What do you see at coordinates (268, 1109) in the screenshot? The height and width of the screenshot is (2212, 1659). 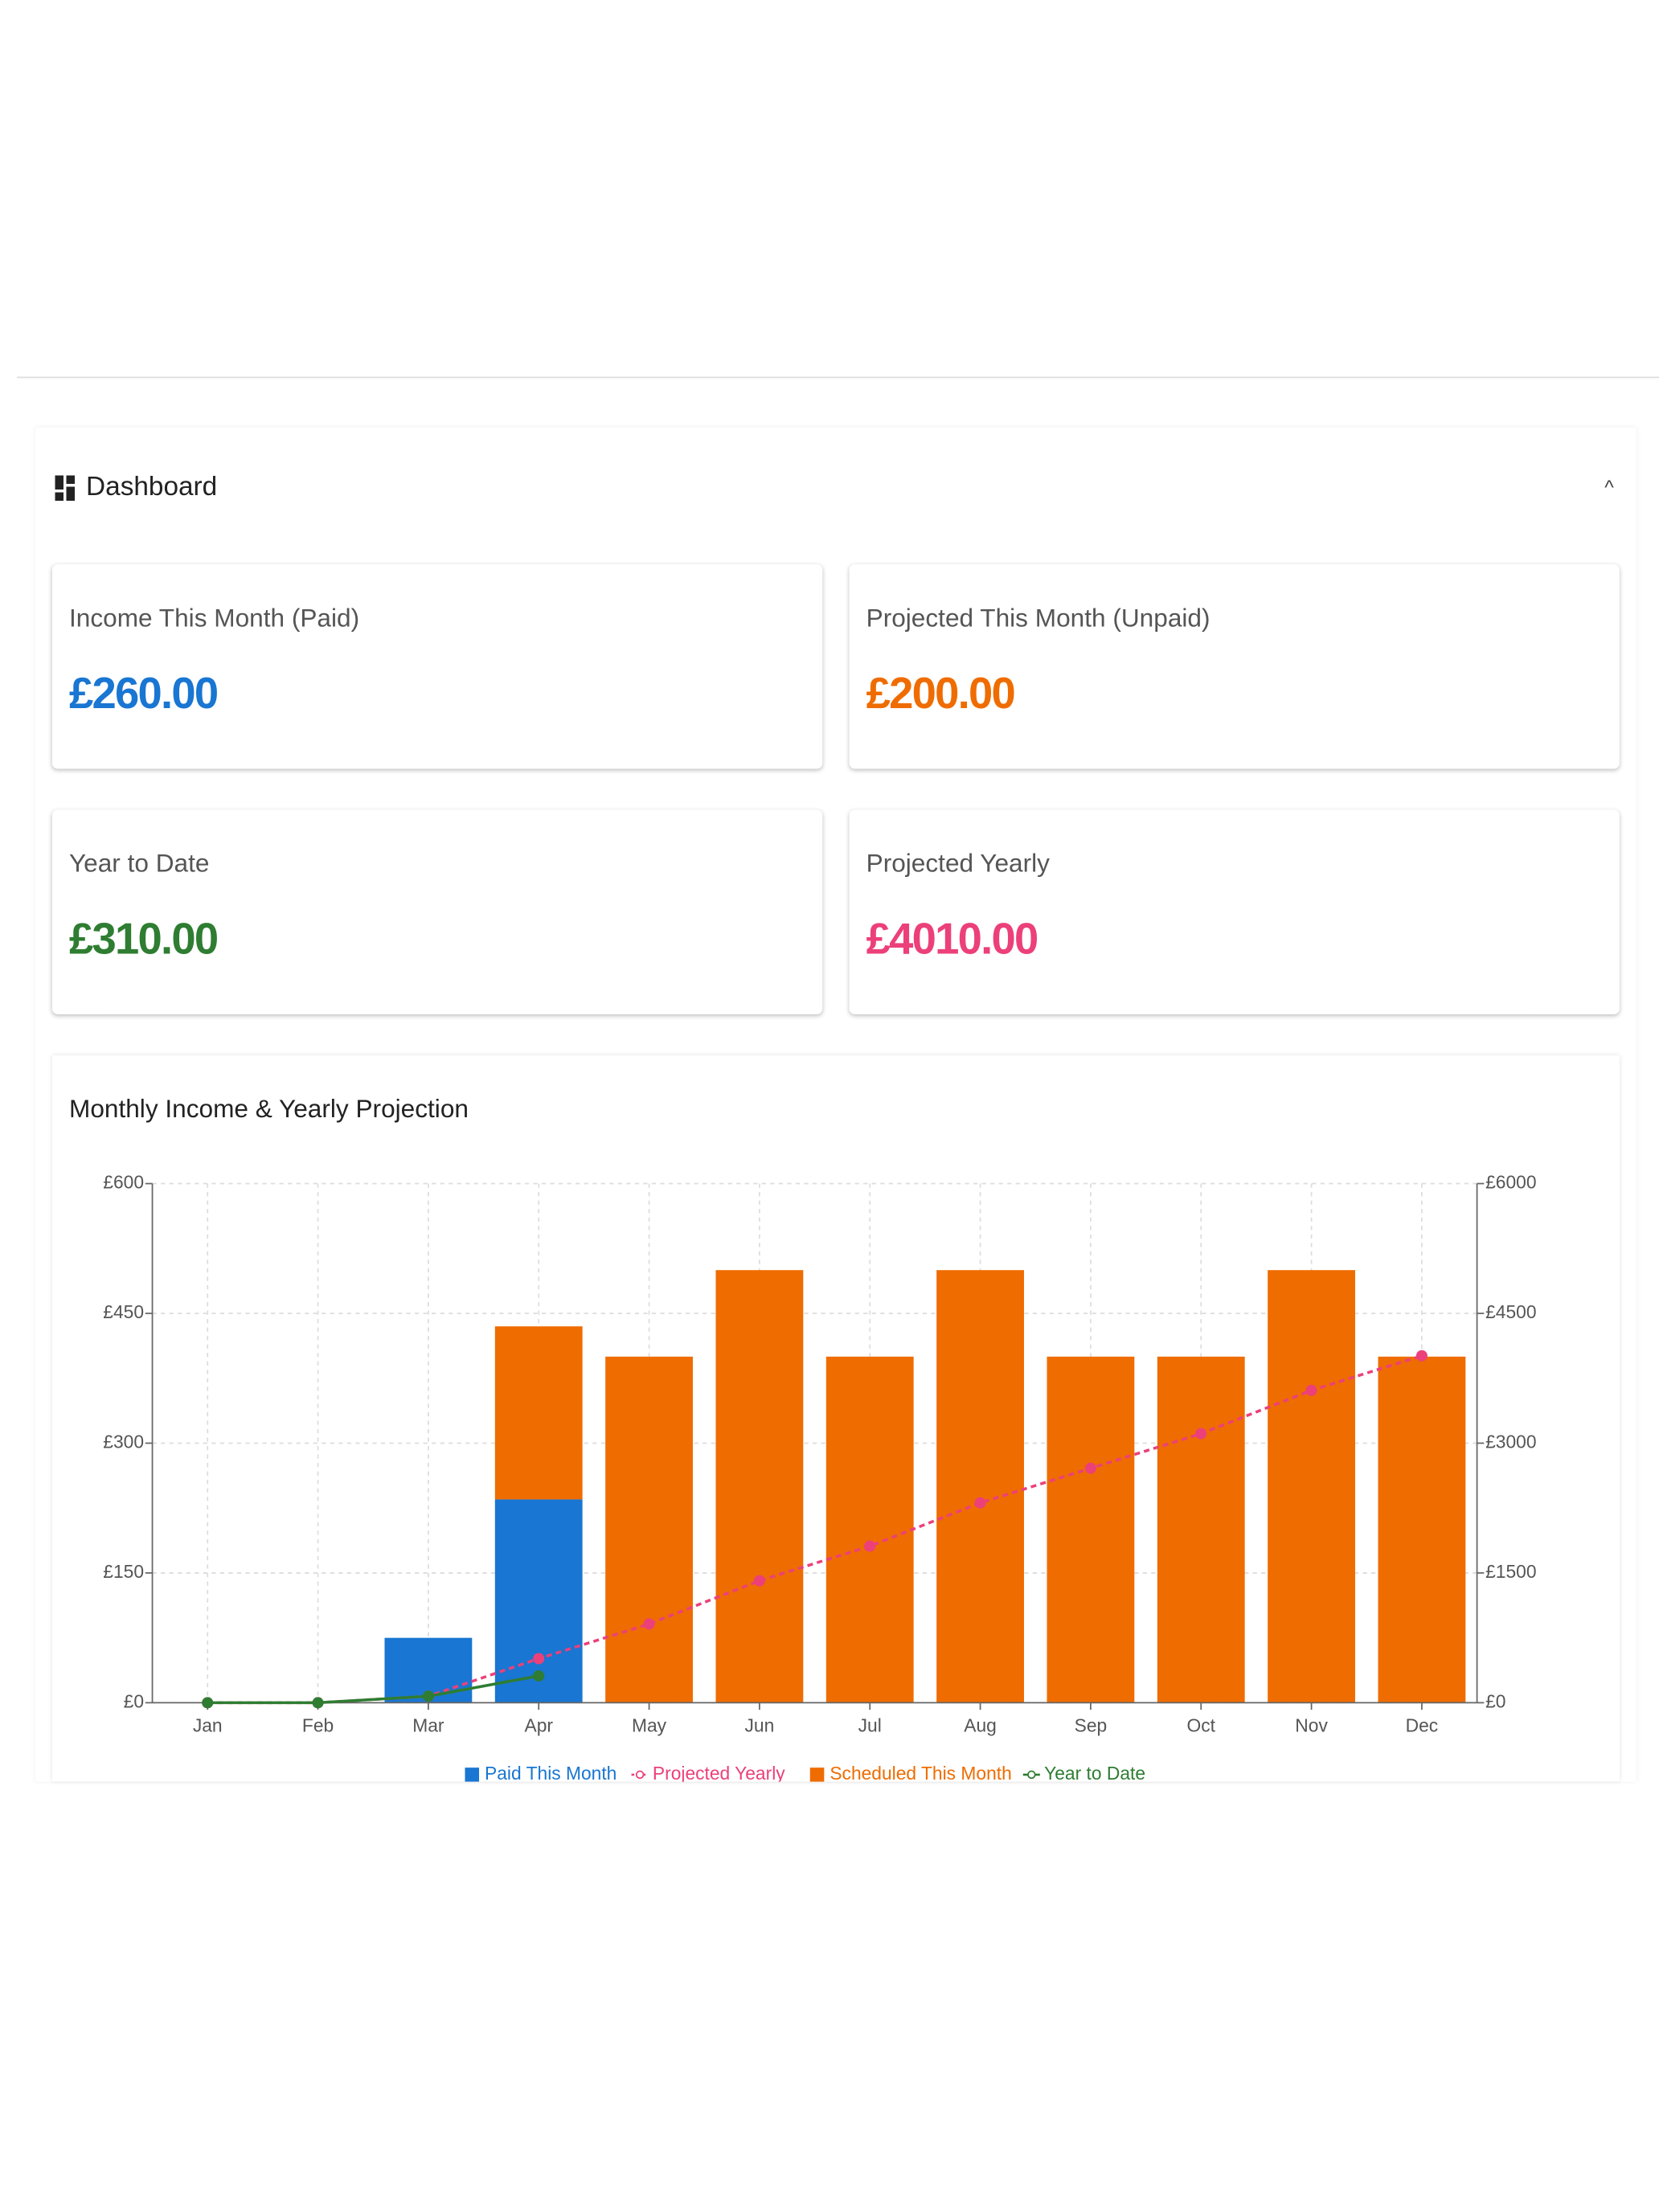 I see `chart-title: Monthly Income & Yearly Projection` at bounding box center [268, 1109].